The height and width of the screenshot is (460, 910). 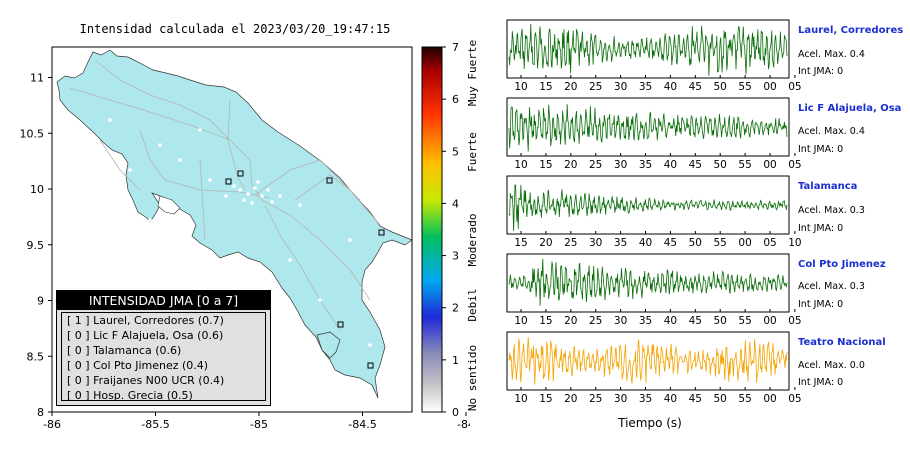 I want to click on scale-tick-label: 6, so click(x=455, y=99).